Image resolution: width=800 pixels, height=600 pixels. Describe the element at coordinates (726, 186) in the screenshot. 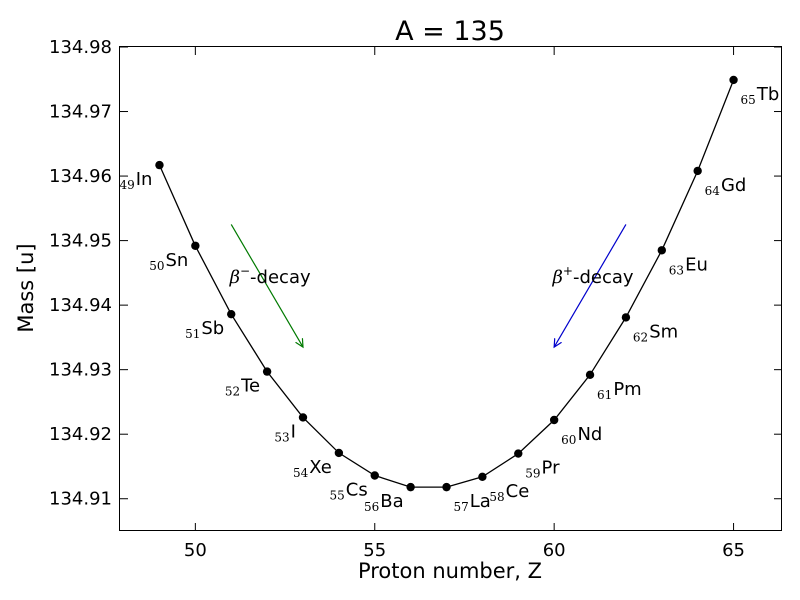

I see `point-label: 64Gd` at that location.